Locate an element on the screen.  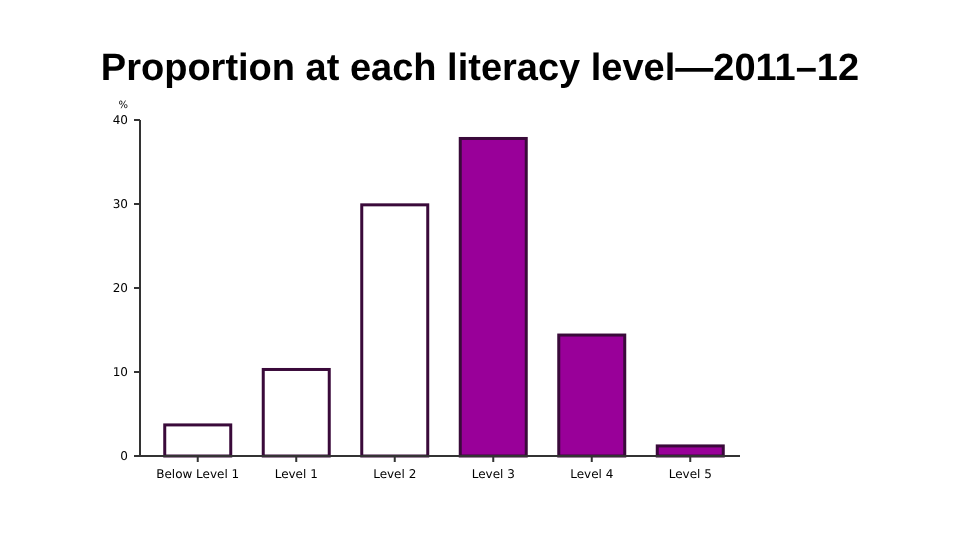
chart-title: Proportion at each literacy level—2011–12 is located at coordinates (480, 69).